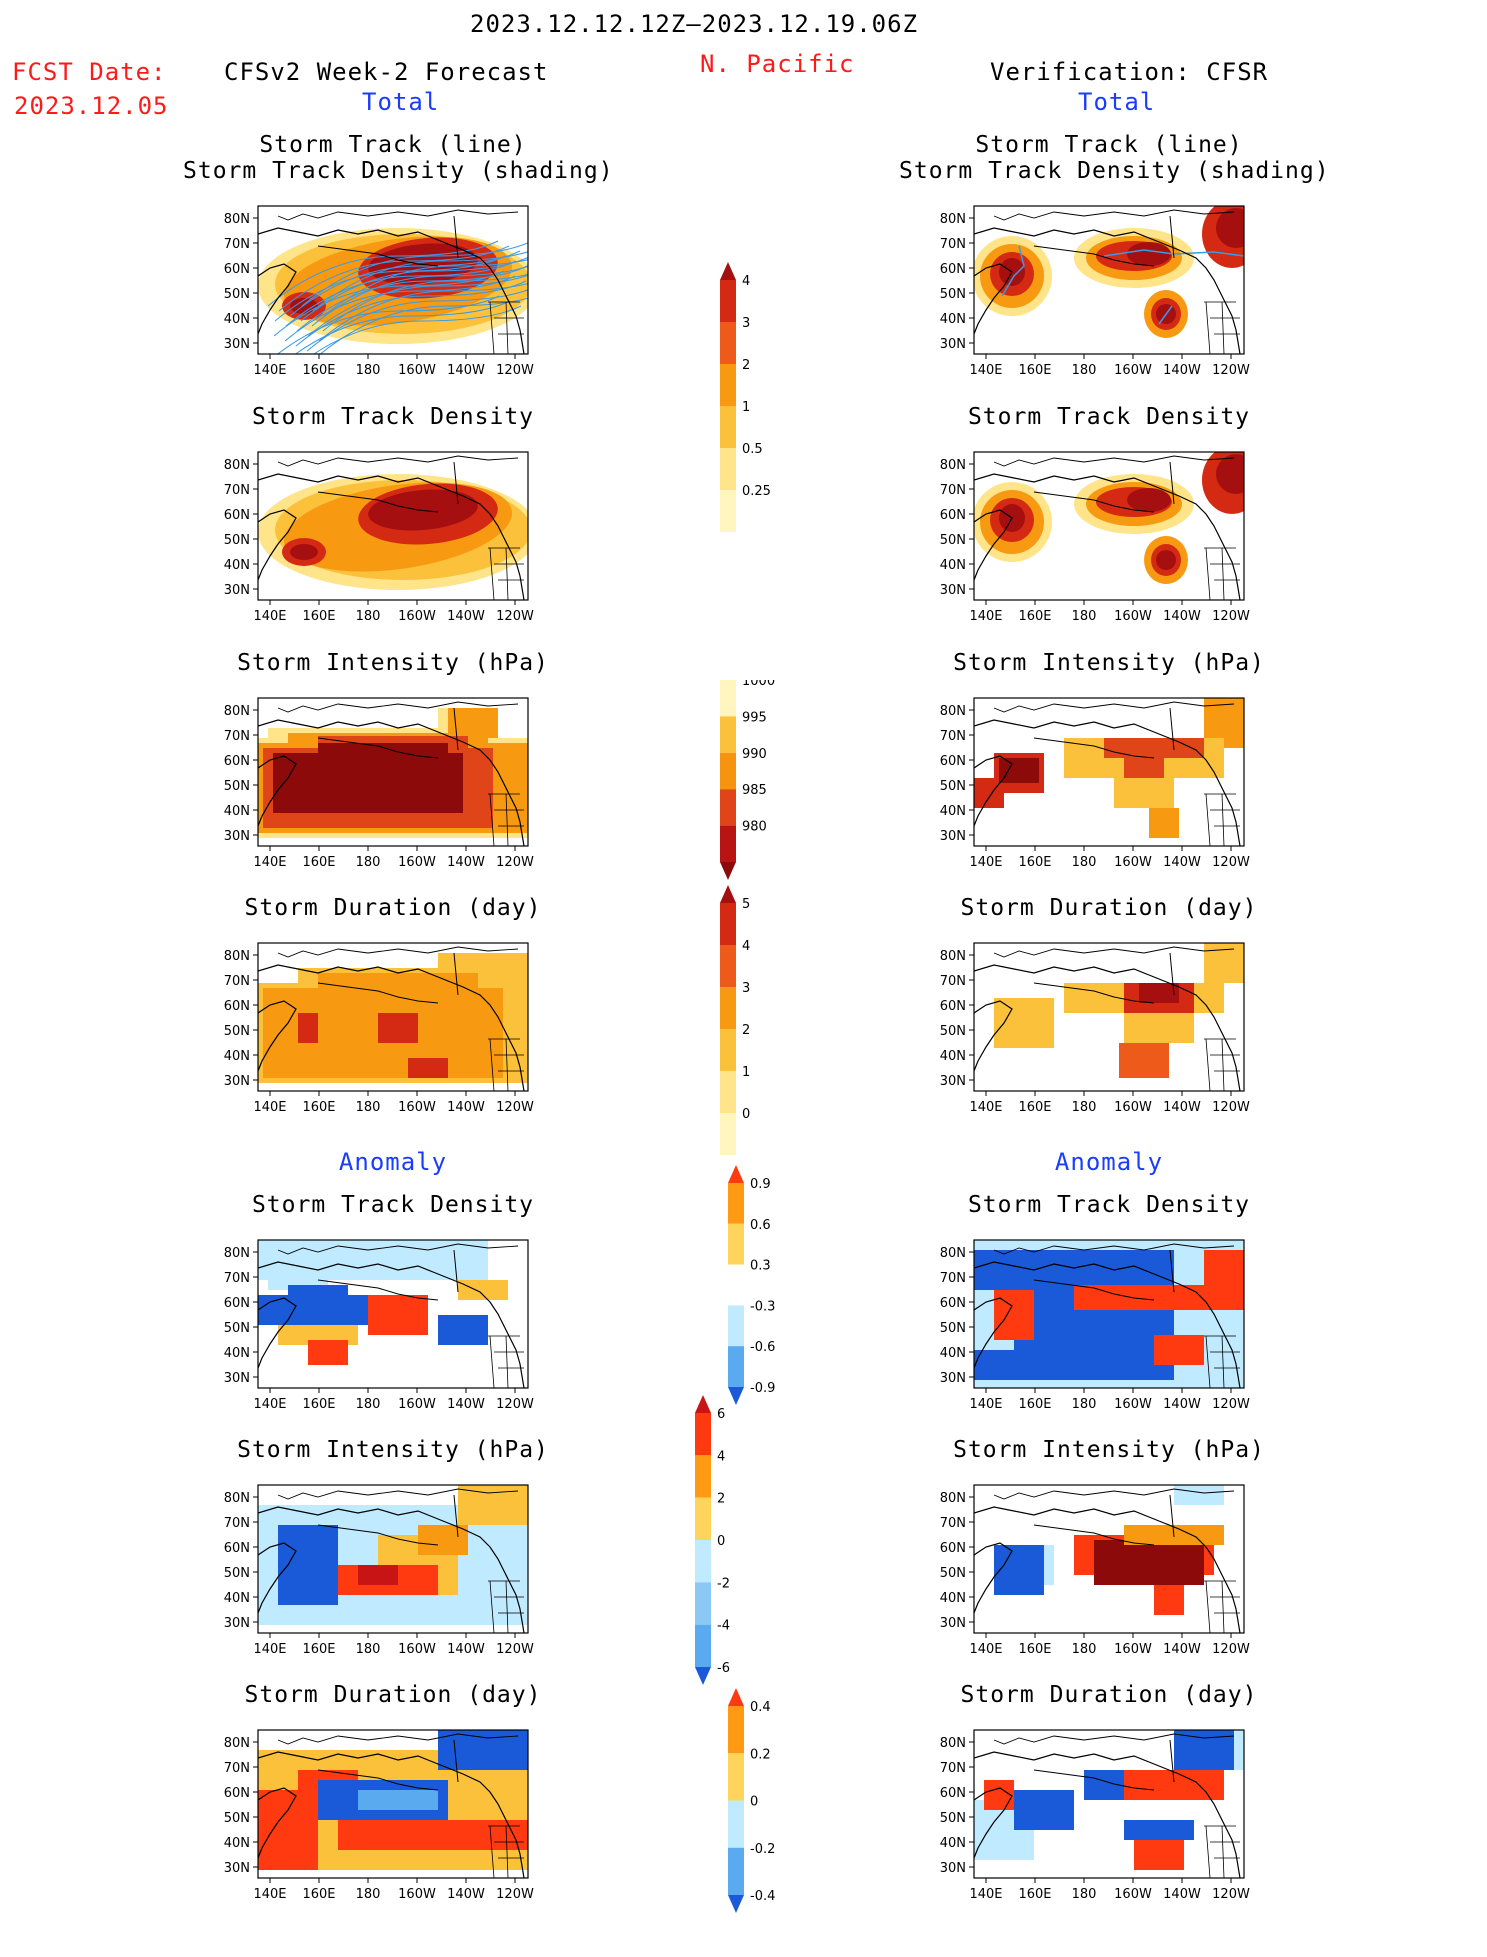  Describe the element at coordinates (760, 1225) in the screenshot. I see `colorbar-label: 0.6` at that location.